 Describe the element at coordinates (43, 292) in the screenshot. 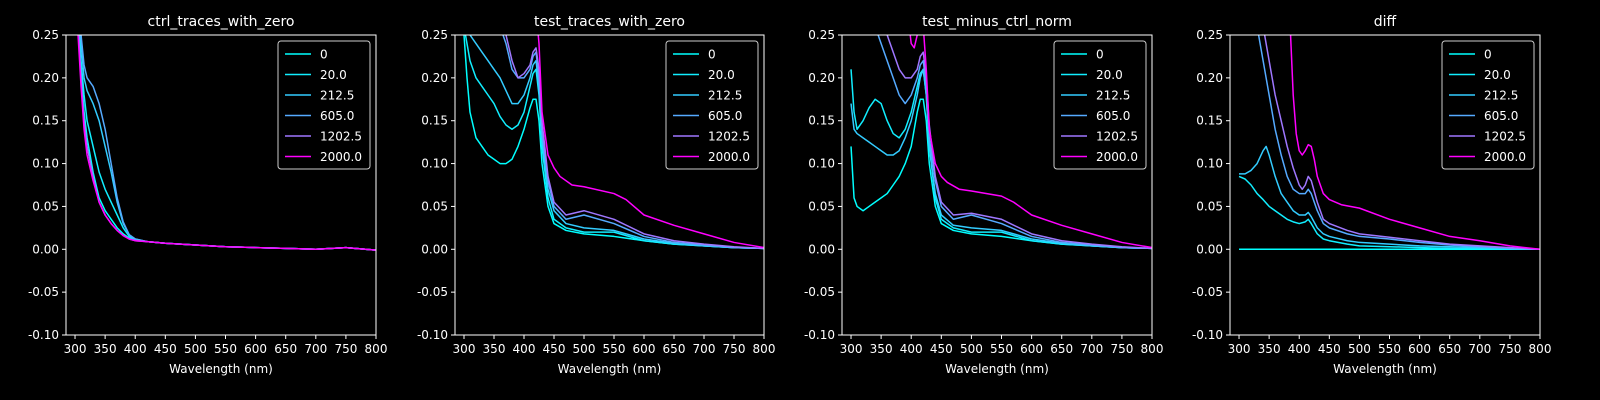

I see `y-tick-label: -0.05` at that location.